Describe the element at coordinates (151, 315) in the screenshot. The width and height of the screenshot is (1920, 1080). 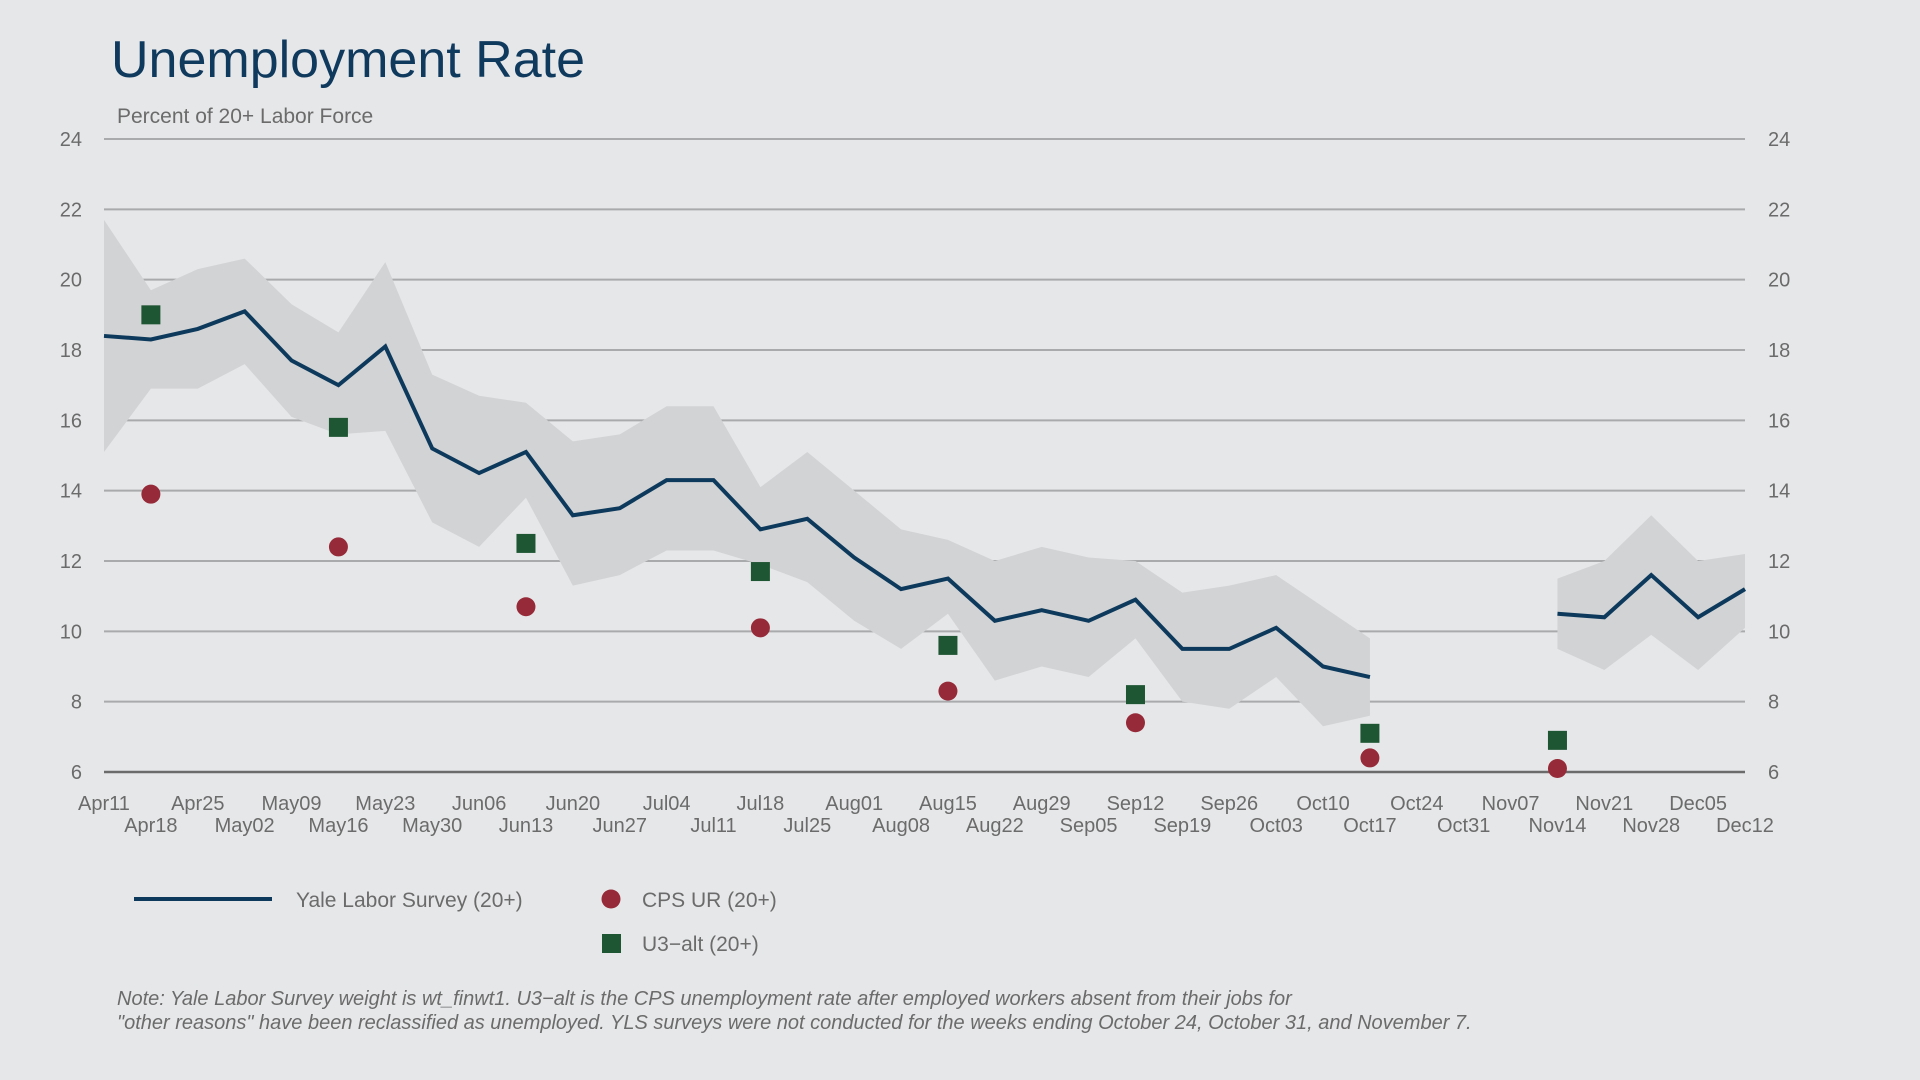
I see `u3alt-marker-Apr18` at that location.